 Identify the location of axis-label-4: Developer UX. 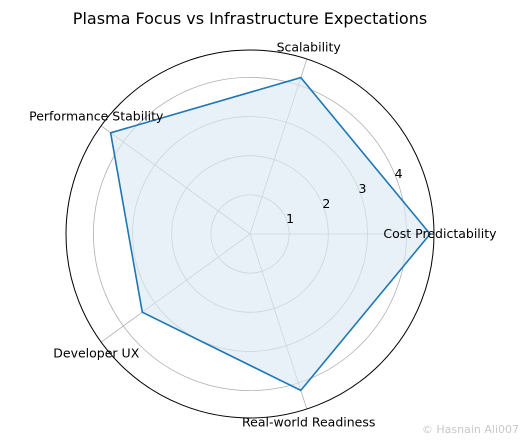
(96, 353).